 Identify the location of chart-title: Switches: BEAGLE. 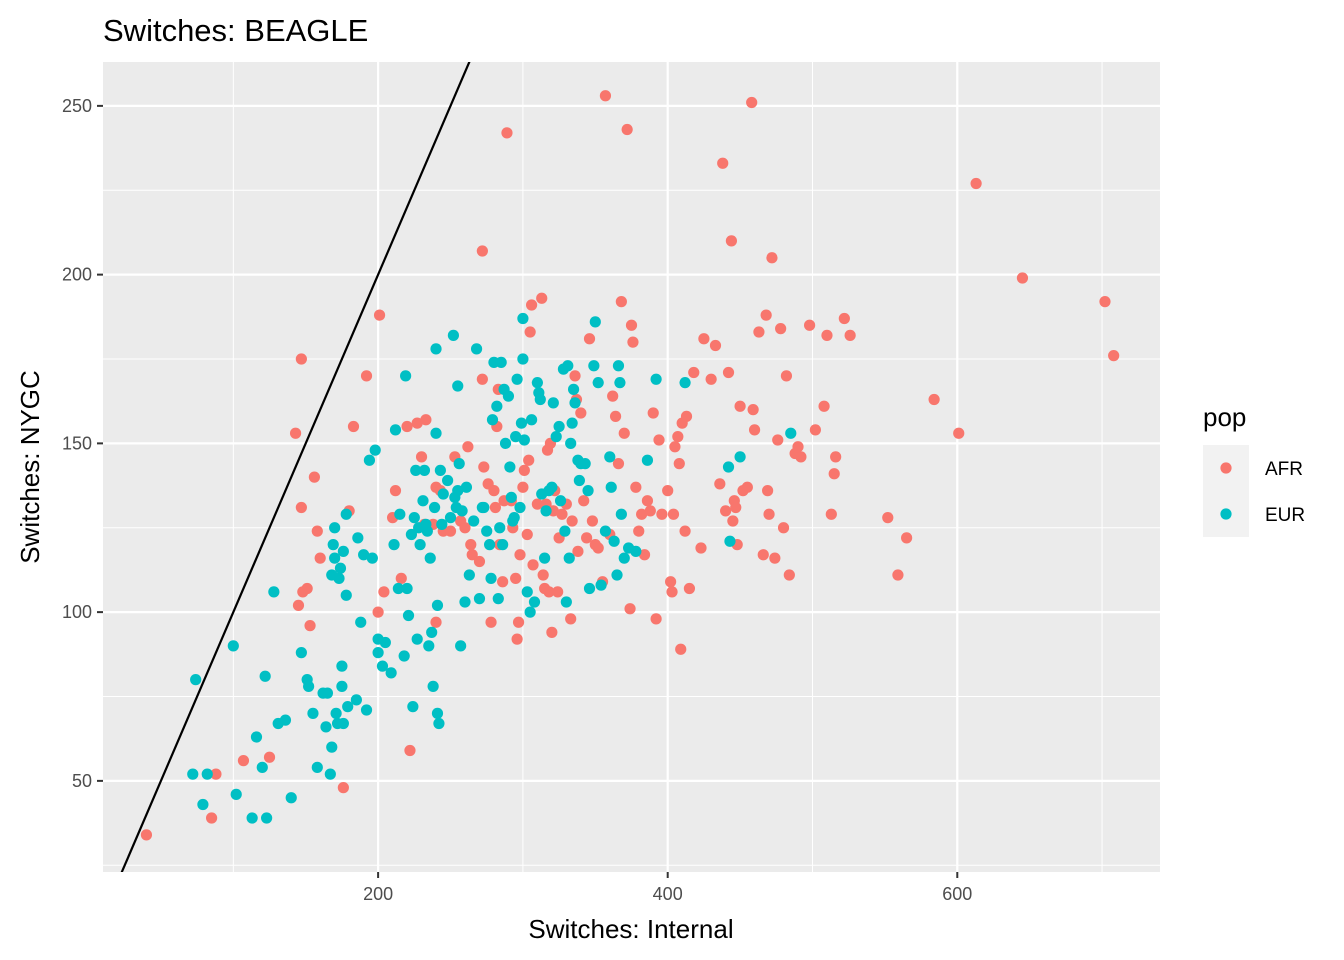
(235, 30).